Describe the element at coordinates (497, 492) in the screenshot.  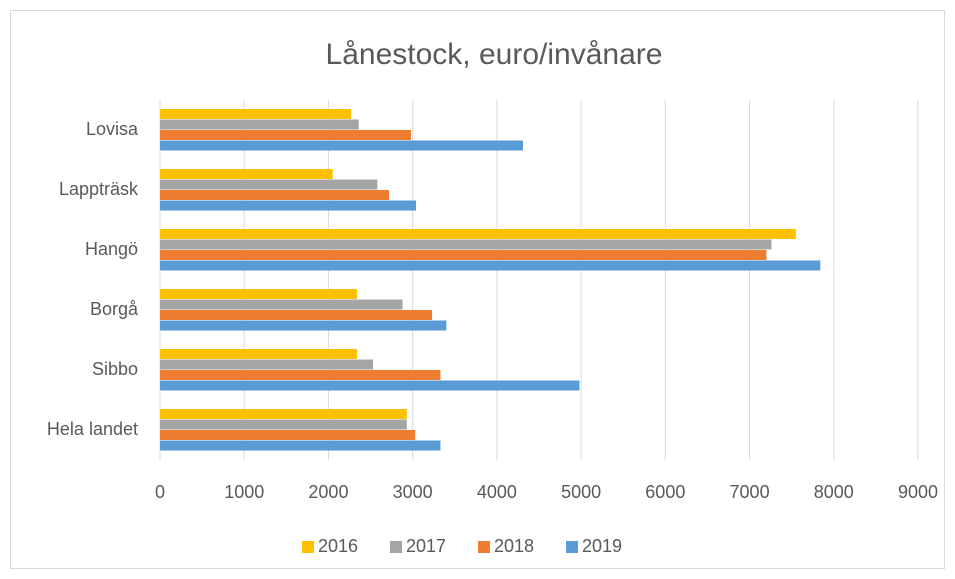
I see `x-tick-label: 4000` at that location.